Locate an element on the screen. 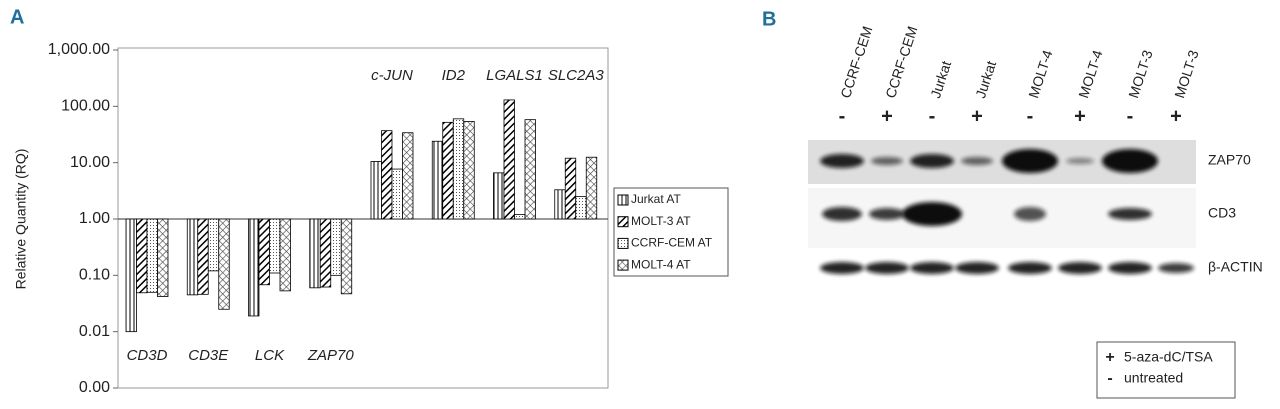  y-tick-label: 100.00 is located at coordinates (85, 106).